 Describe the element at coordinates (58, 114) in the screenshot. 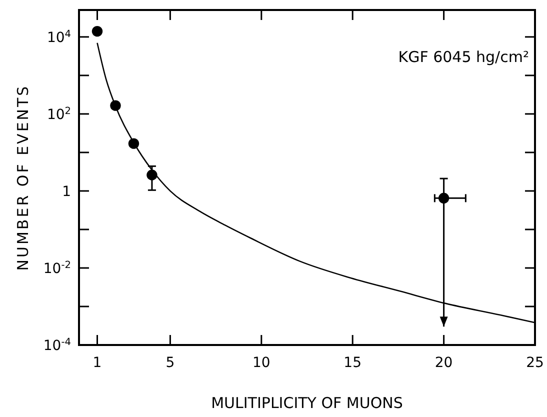

I see `y-tick-label: 10$^{2}$` at that location.